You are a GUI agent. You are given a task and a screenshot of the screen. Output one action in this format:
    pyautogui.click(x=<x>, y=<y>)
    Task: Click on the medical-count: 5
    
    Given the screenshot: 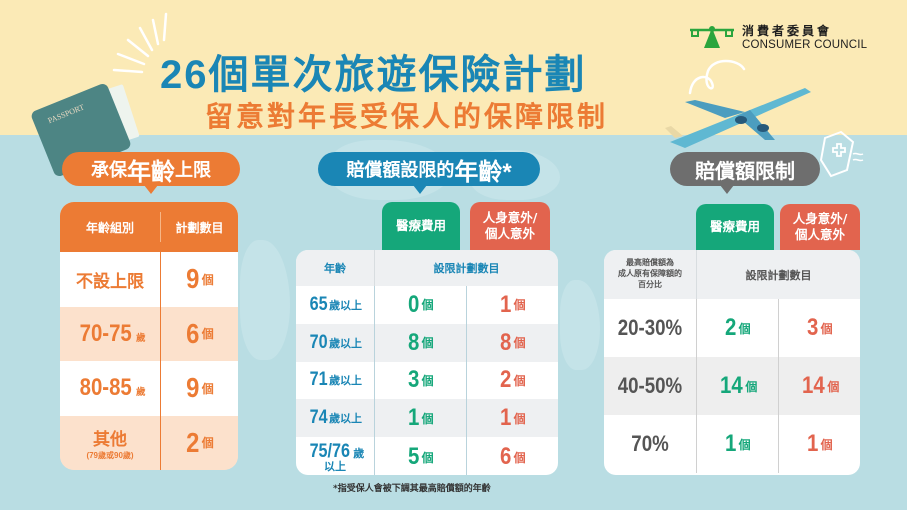 What is the action you would take?
    pyautogui.click(x=414, y=457)
    